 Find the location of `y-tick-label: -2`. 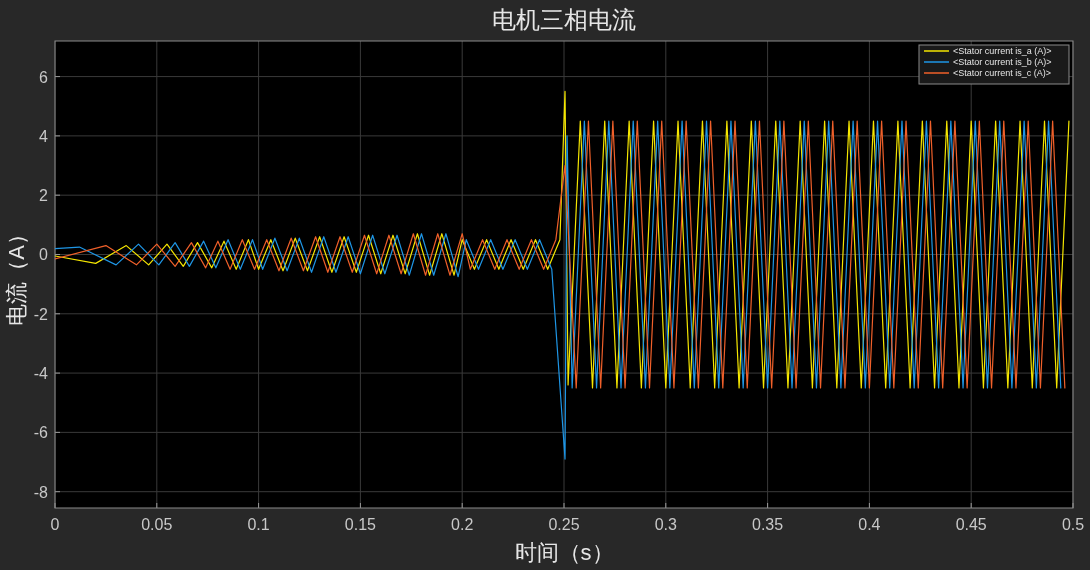

y-tick-label: -2 is located at coordinates (41, 314).